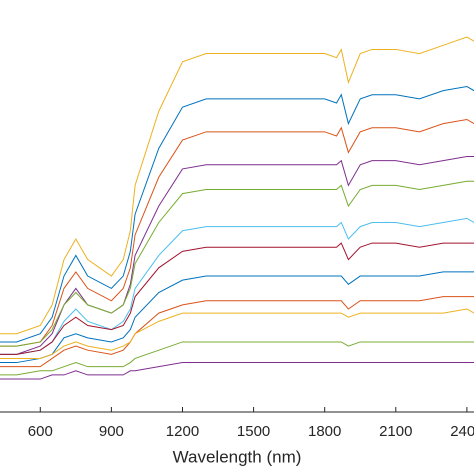 This screenshot has width=474, height=474. What do you see at coordinates (462, 431) in the screenshot?
I see `x-tick-label: 2400` at bounding box center [462, 431].